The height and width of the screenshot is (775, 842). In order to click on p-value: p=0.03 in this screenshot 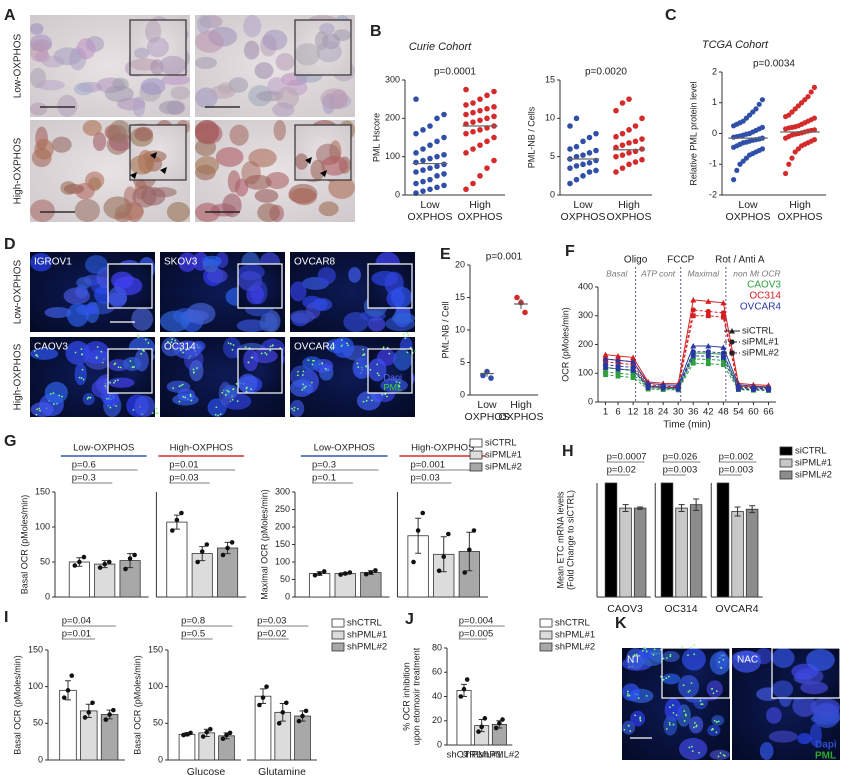, I will do `click(424, 478)`.